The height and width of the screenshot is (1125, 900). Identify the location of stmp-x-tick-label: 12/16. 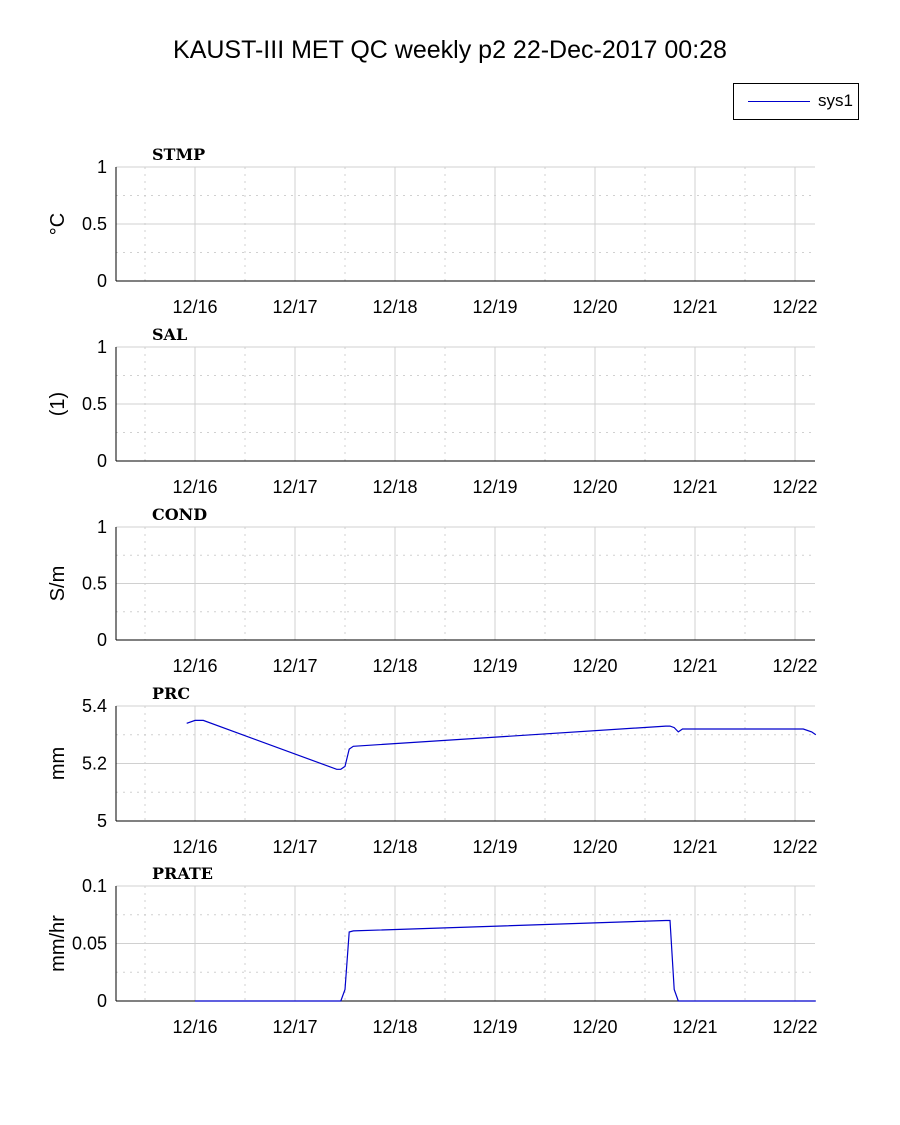
(194, 307).